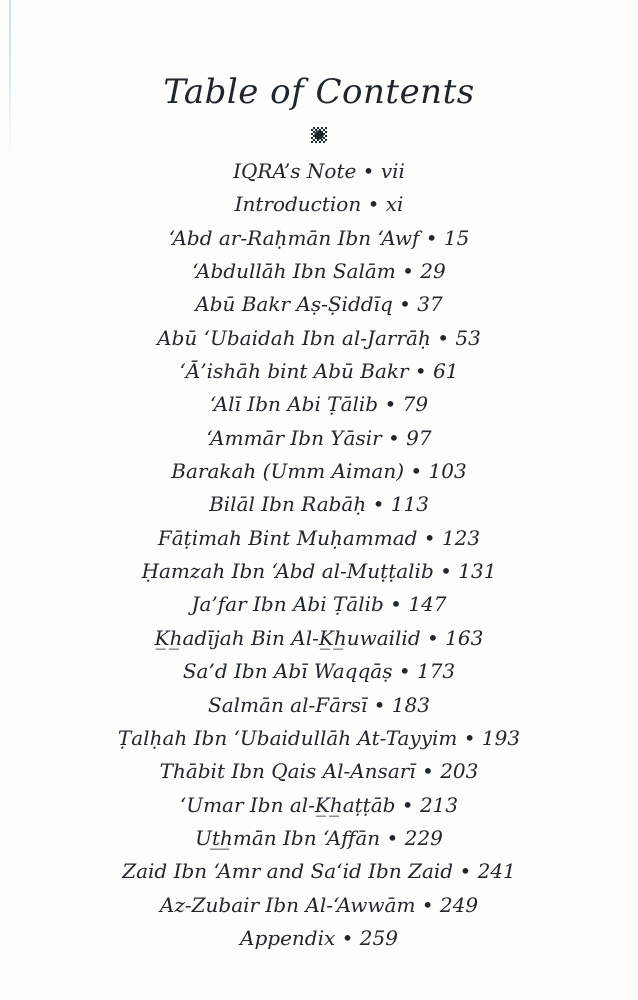 The width and height of the screenshot is (638, 1000). Describe the element at coordinates (319, 671) in the screenshot. I see `toc-entry: Sa’d Ibn Abī Waqqāṣ • 173` at that location.